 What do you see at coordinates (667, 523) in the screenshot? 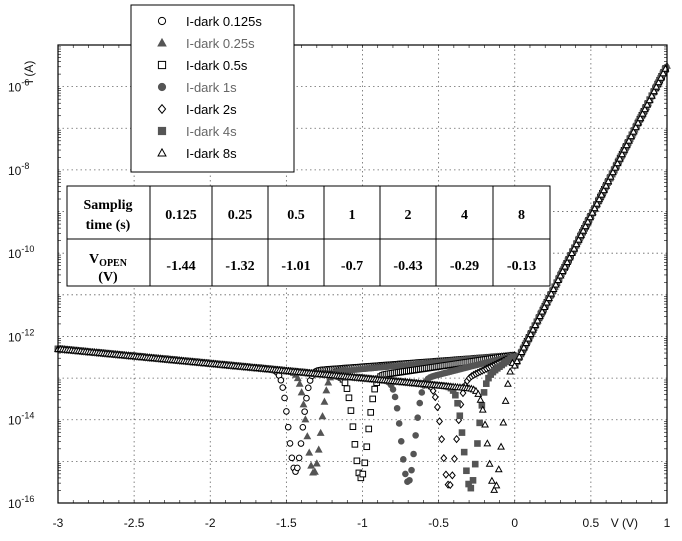
I see `x-tick-label: 1` at bounding box center [667, 523].